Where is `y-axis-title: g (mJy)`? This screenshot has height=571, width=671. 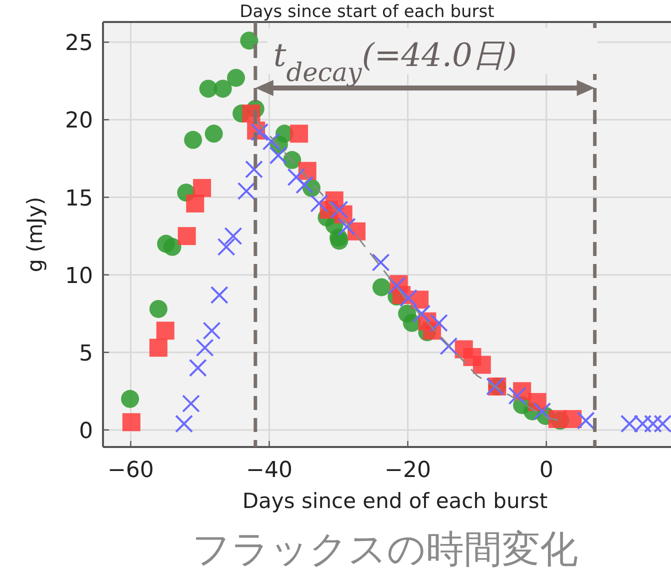
y-axis-title: g (mJy) is located at coordinates (35, 234).